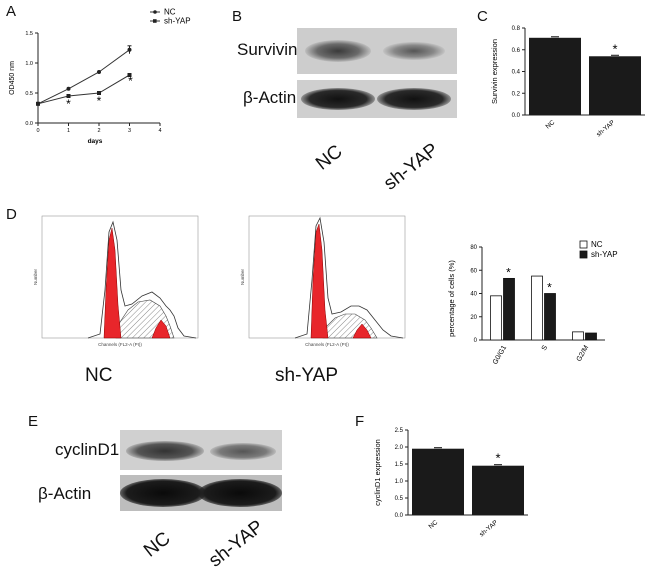  I want to click on y-axis-label: Survivin expression, so click(494, 71).